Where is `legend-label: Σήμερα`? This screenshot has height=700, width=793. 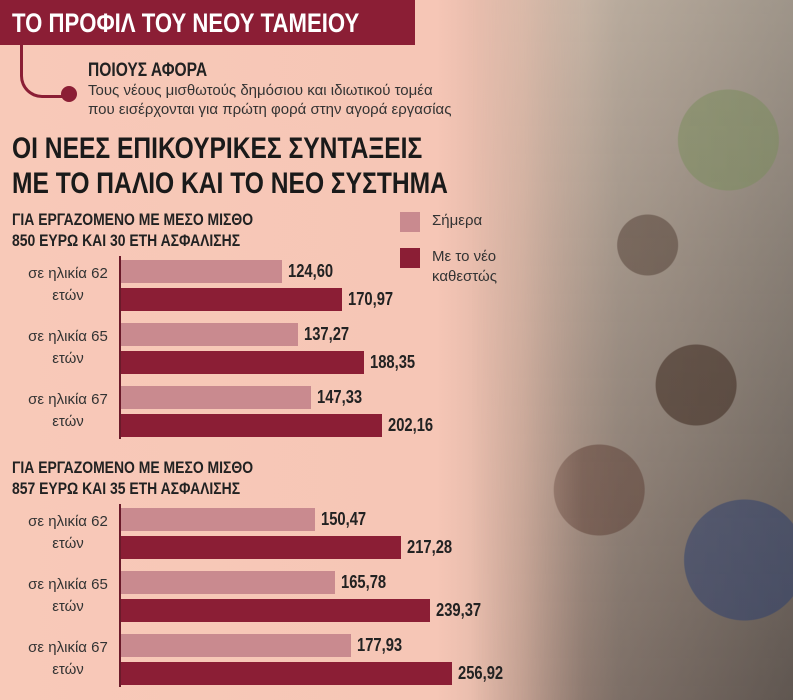
legend-label: Σήμερα is located at coordinates (457, 220).